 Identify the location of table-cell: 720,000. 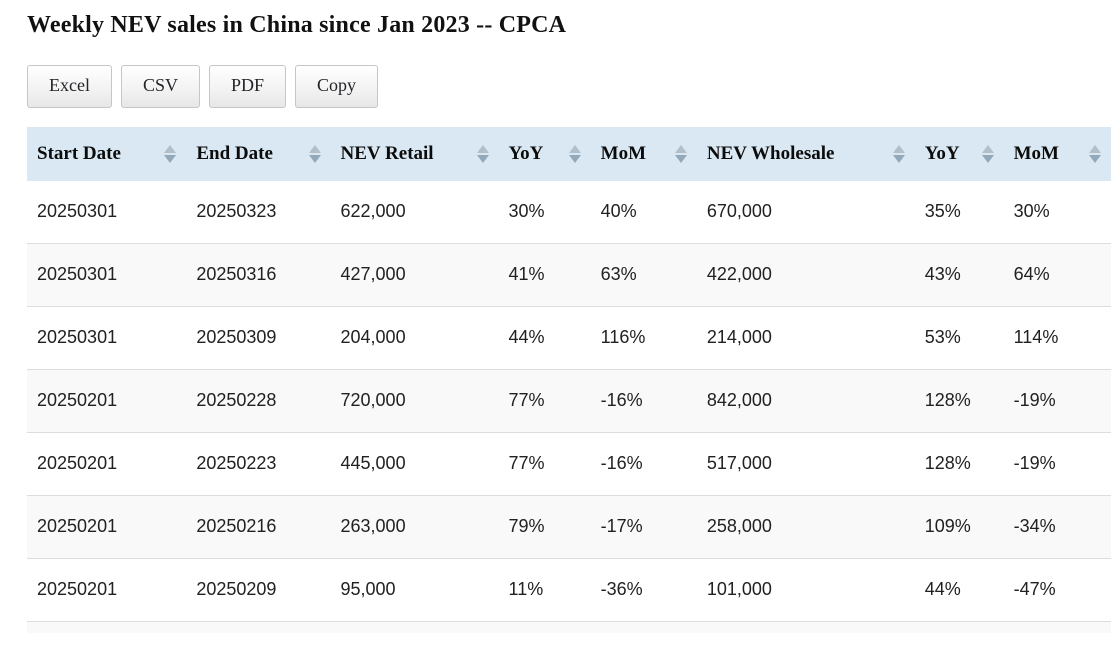
(373, 399).